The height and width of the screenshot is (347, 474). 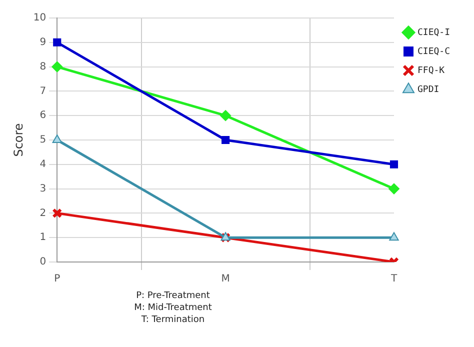 What do you see at coordinates (433, 51) in the screenshot?
I see `legend-label: CIEQ-C` at bounding box center [433, 51].